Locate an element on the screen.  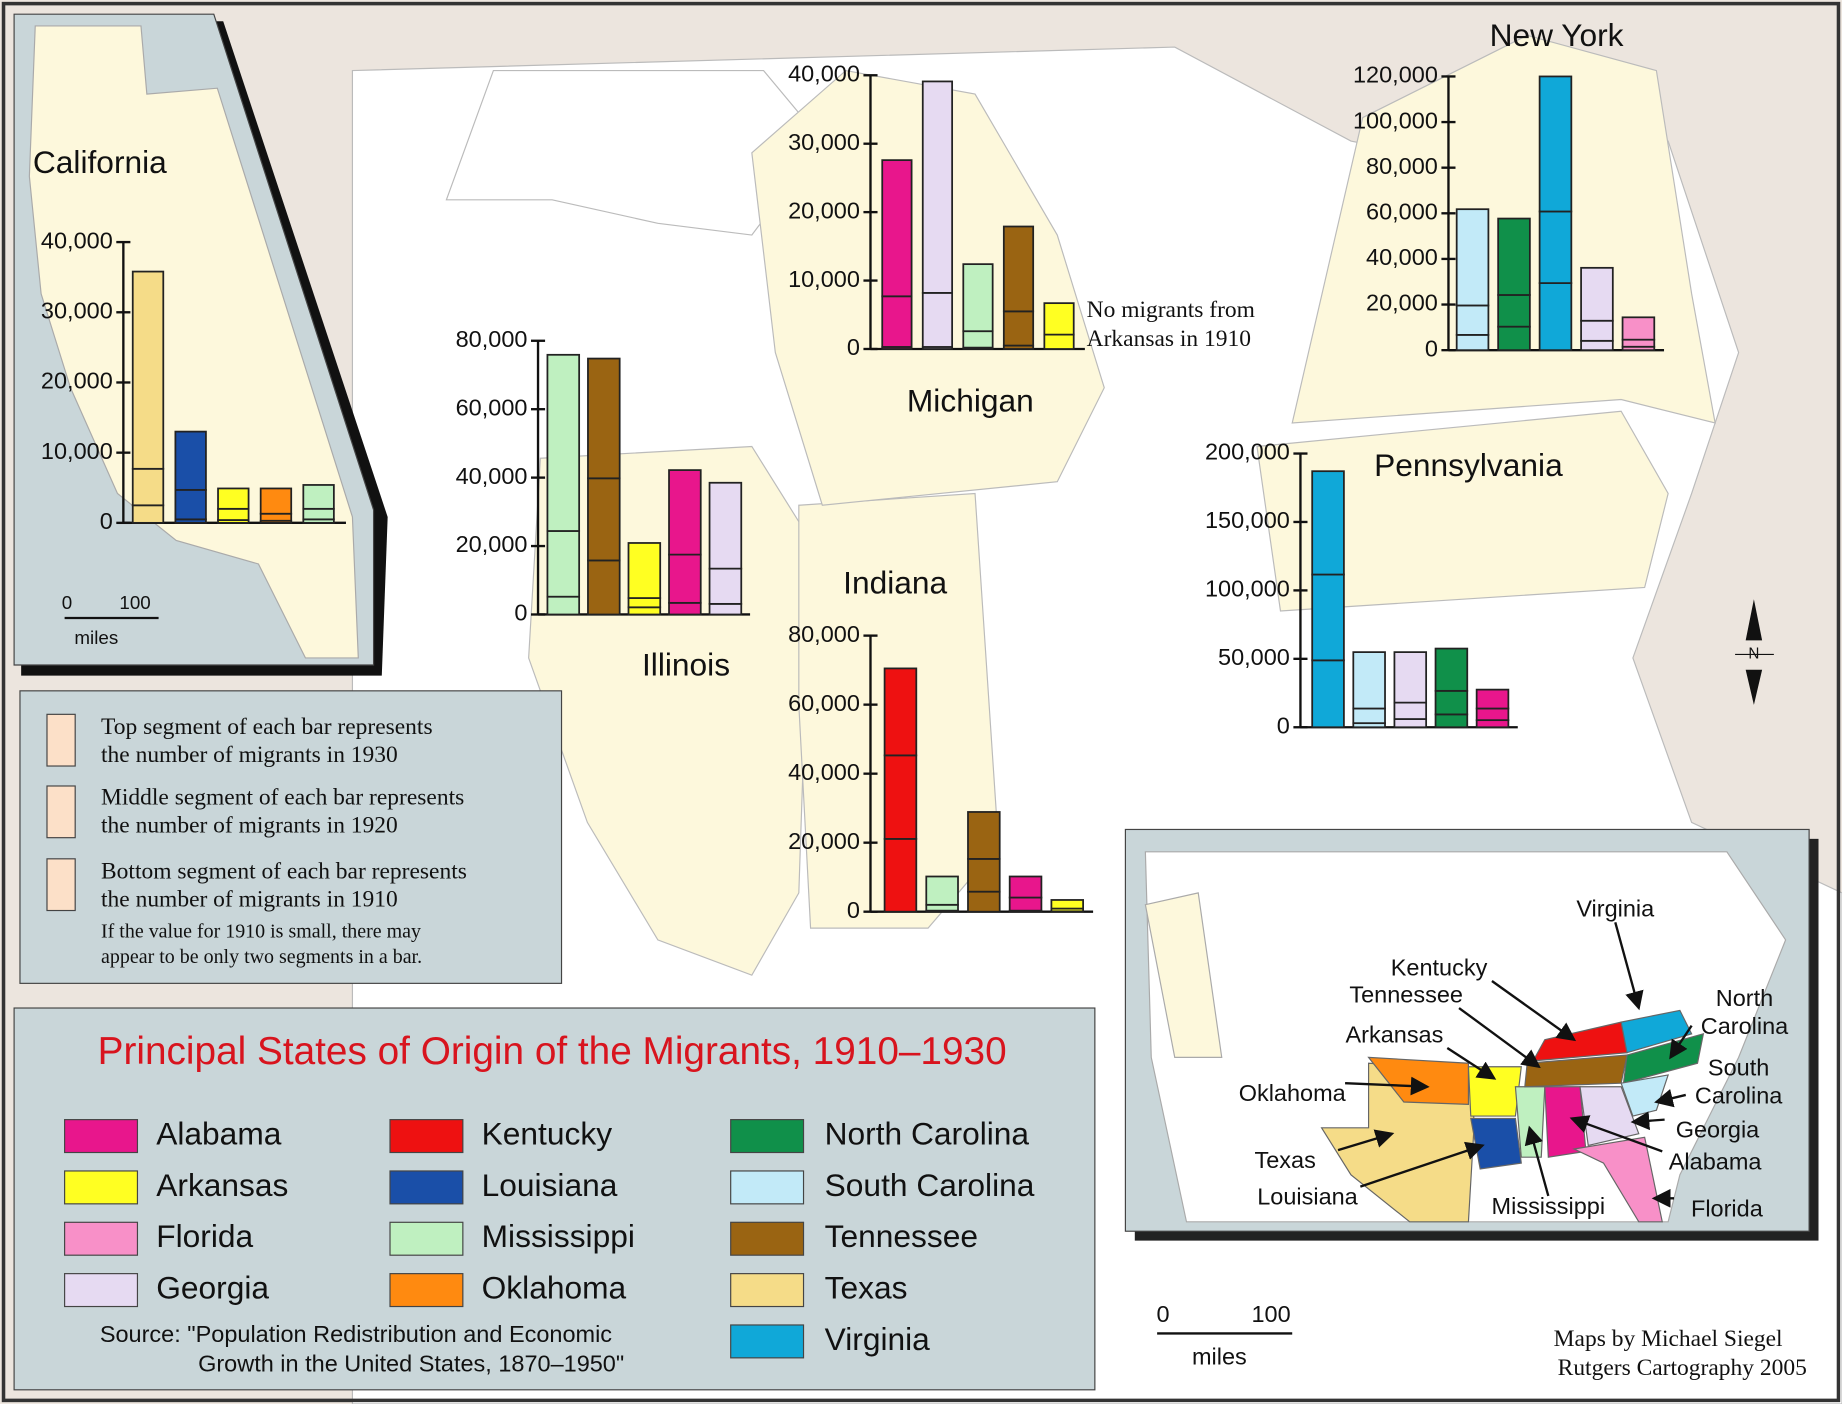
scale-tick: 0 is located at coordinates (1162, 1314).